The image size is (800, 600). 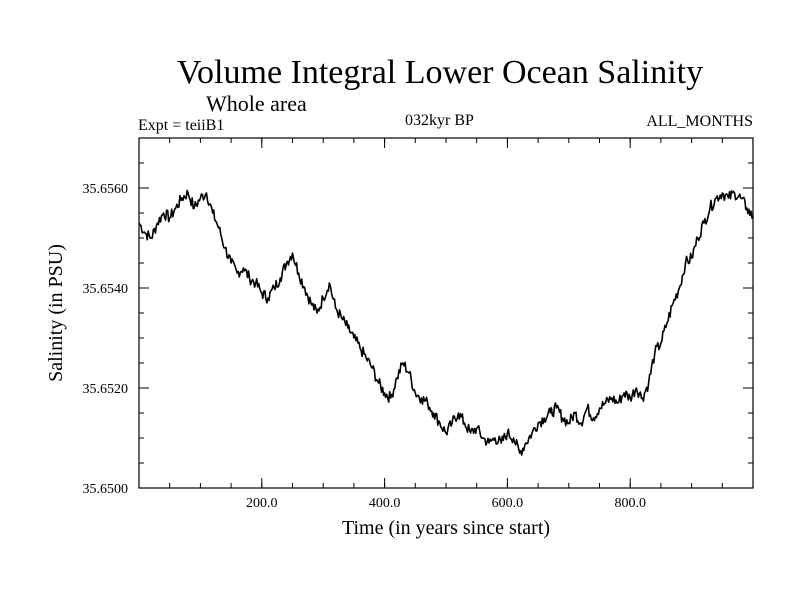 I want to click on period-label: 032kyr BP, so click(x=439, y=120).